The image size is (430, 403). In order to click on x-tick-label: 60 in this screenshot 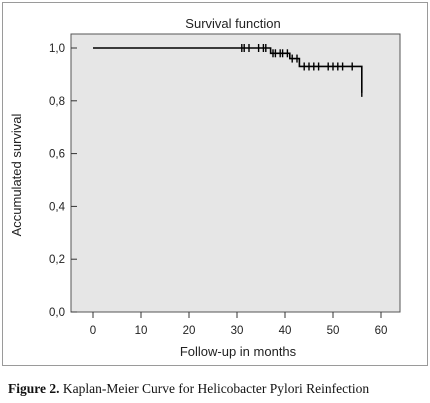, I will do `click(381, 331)`.